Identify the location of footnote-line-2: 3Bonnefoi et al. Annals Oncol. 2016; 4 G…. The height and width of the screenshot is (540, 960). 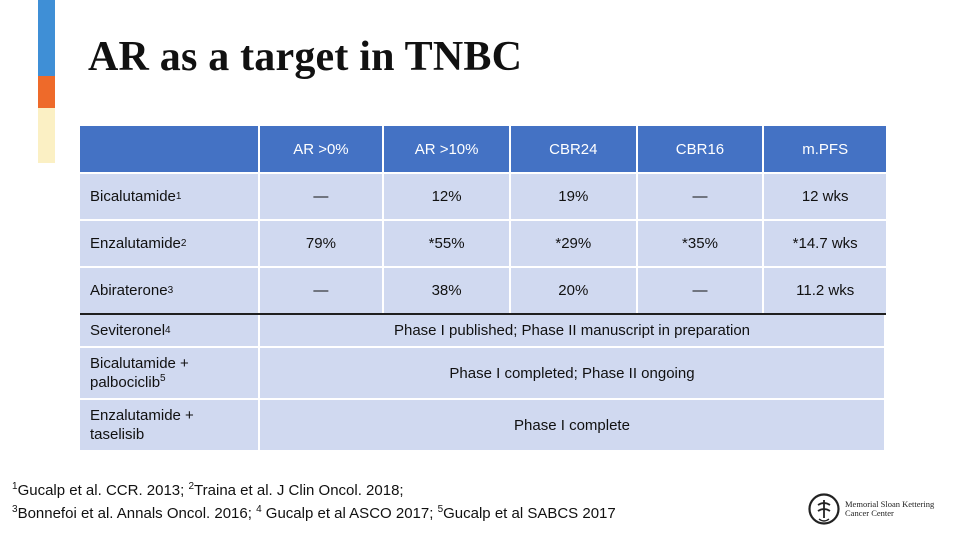
(314, 513).